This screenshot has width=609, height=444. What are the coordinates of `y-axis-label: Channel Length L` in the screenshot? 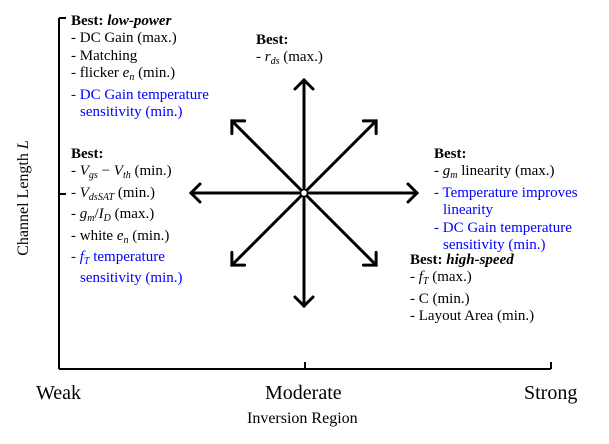 It's located at (23, 198).